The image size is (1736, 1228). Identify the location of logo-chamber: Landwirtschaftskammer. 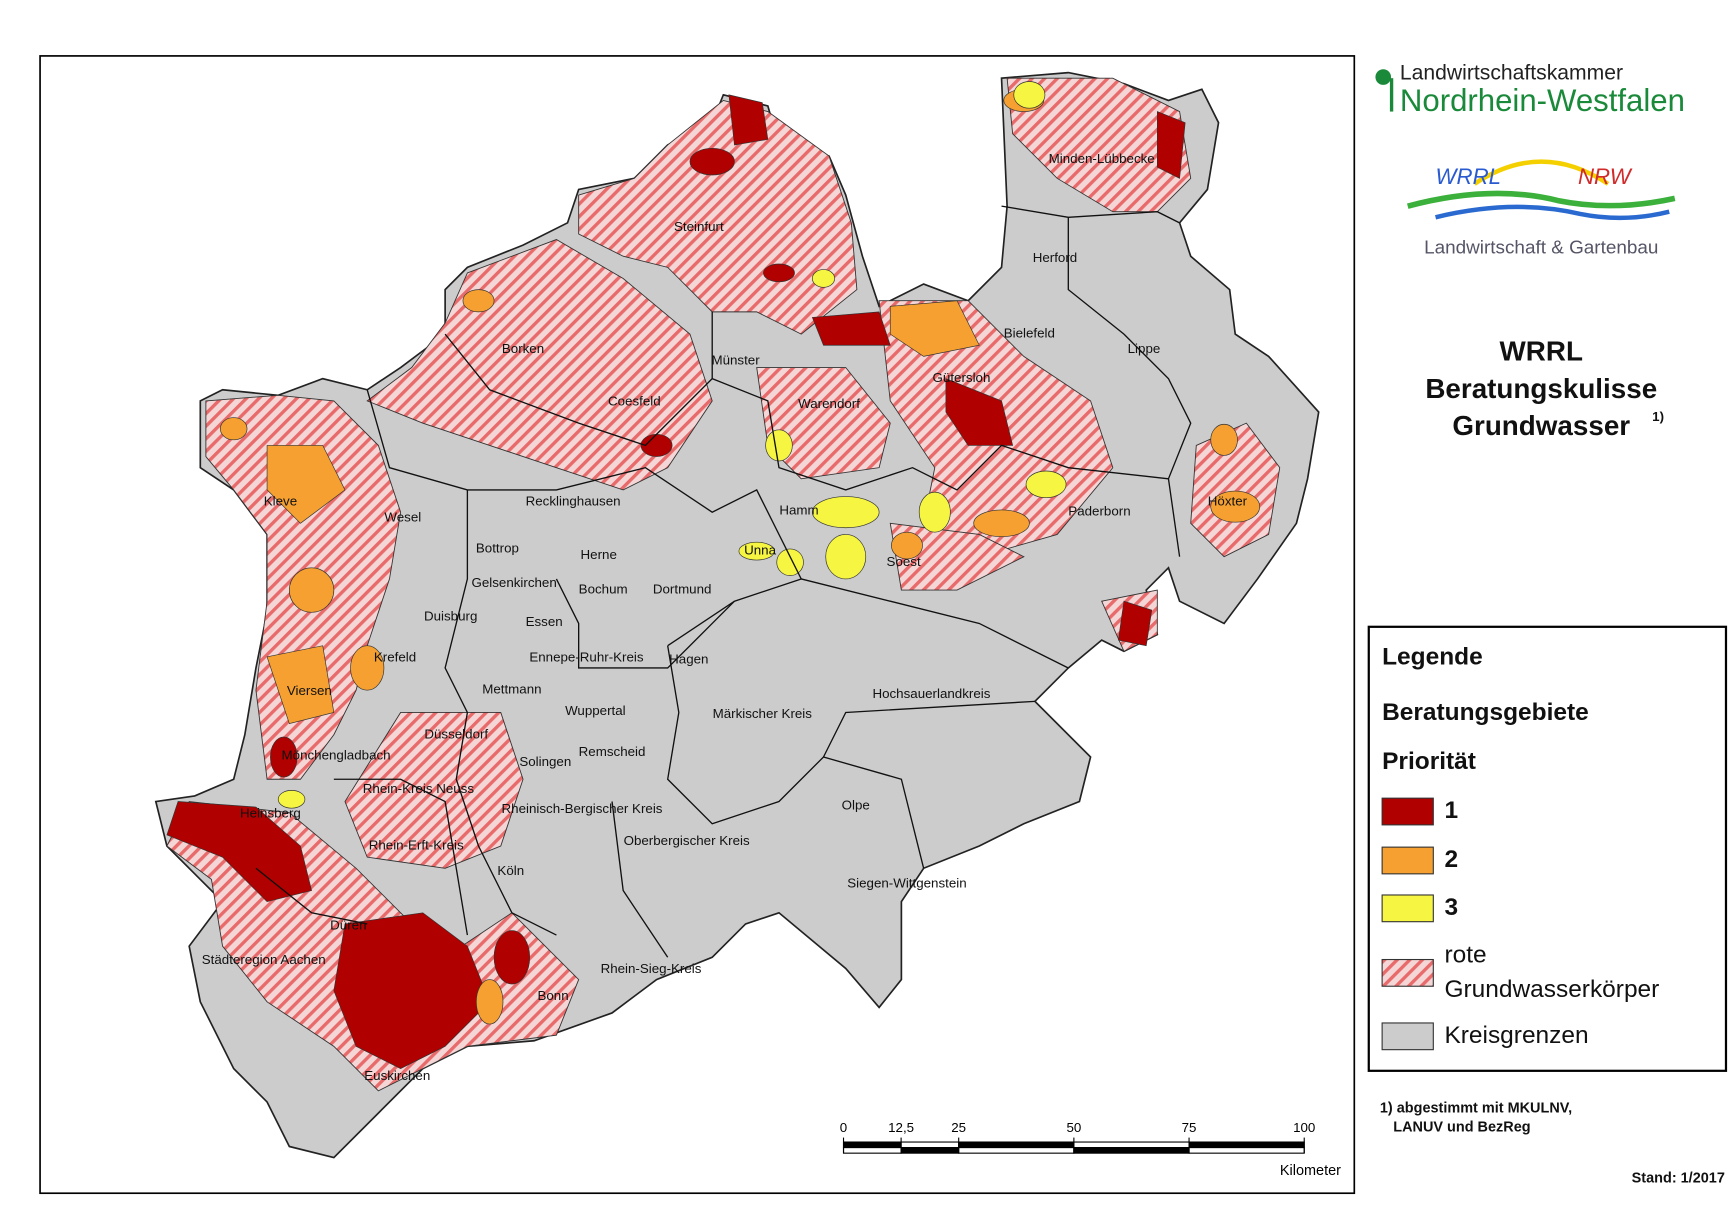
(1511, 72).